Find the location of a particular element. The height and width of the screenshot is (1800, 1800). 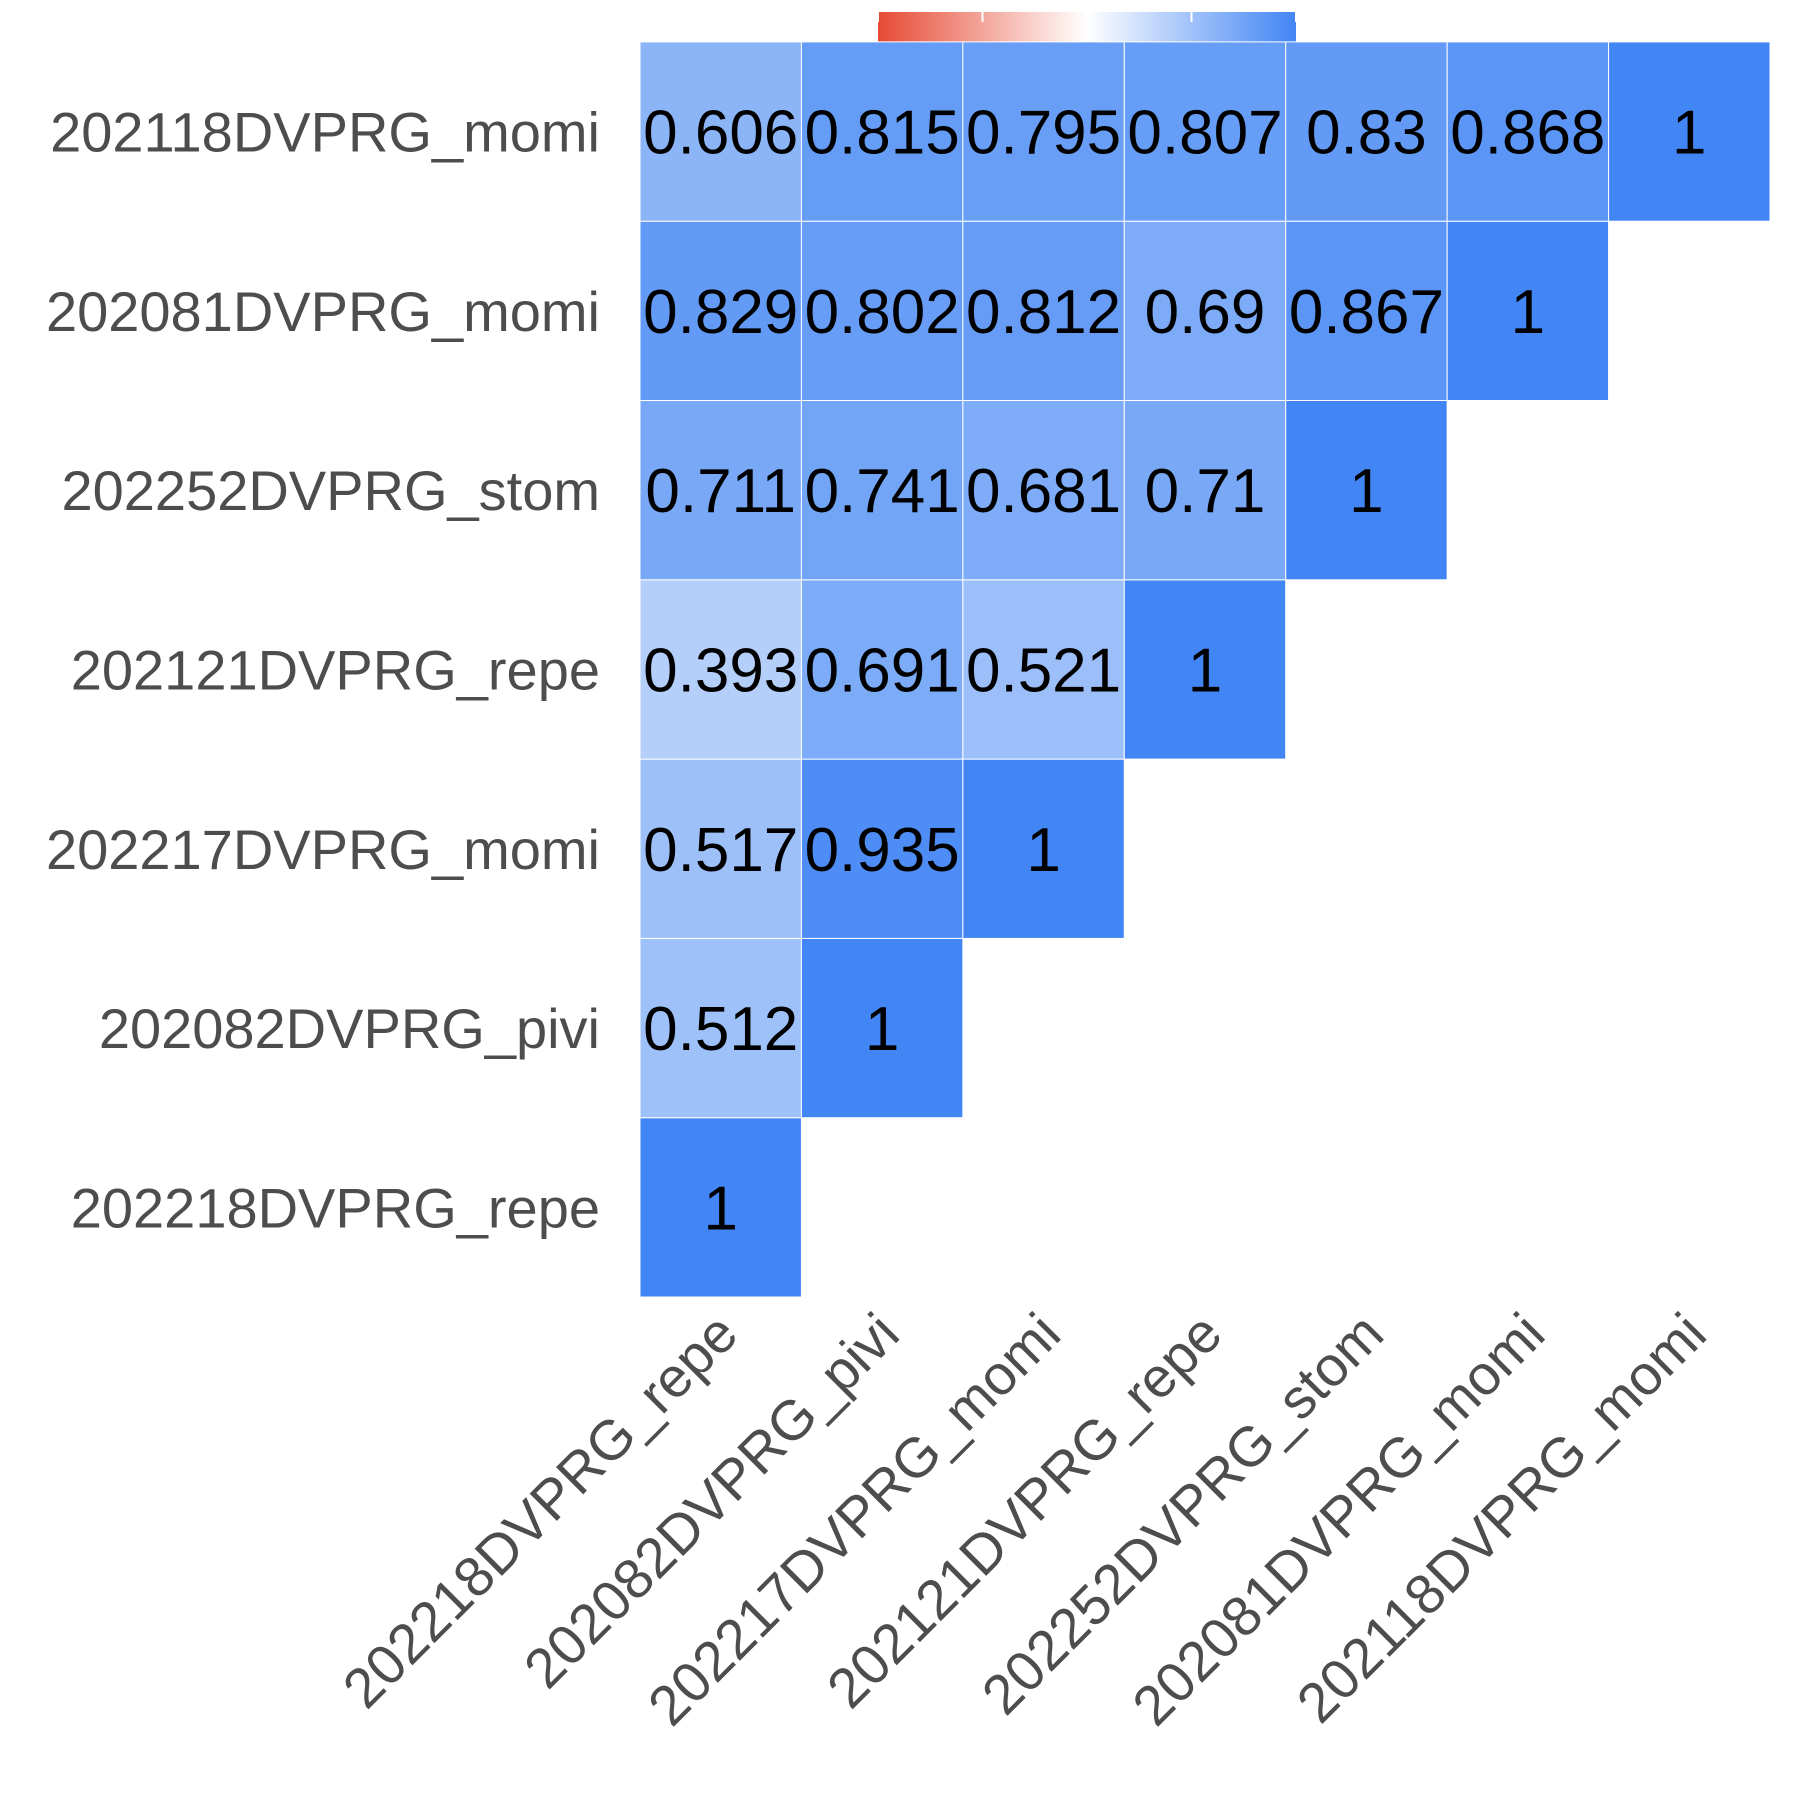

row-label: 202121DVPRG_repe is located at coordinates (335, 669).